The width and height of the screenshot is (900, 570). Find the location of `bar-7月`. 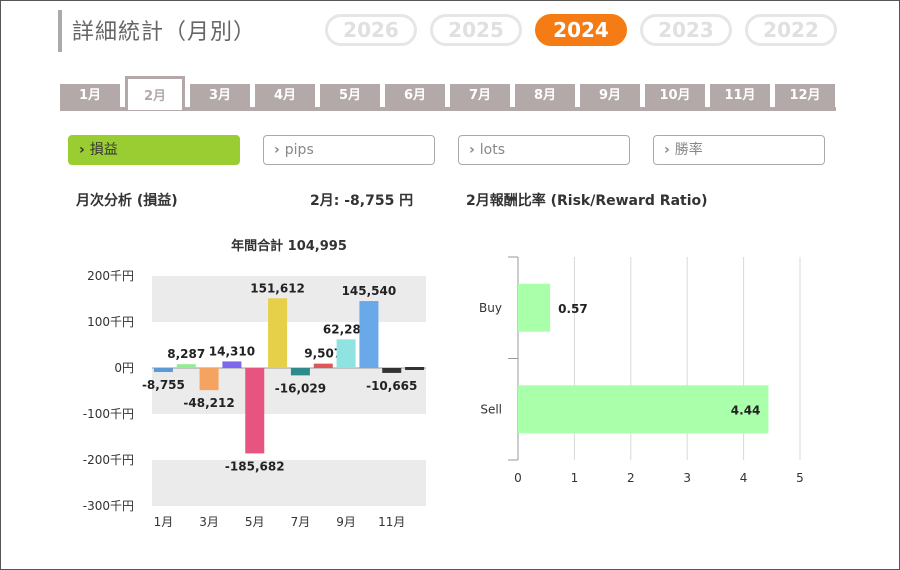

bar-7月 is located at coordinates (300, 372).